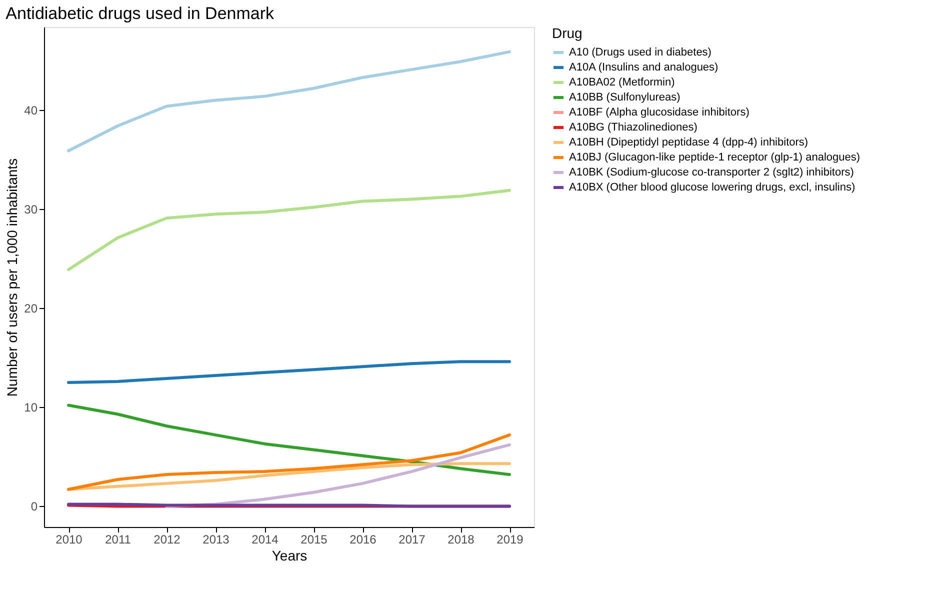 This screenshot has width=952, height=603. What do you see at coordinates (714, 158) in the screenshot?
I see `legend-label: A10BJ (Glucagon-like peptide-1 receptor (glp-1) analogues)` at bounding box center [714, 158].